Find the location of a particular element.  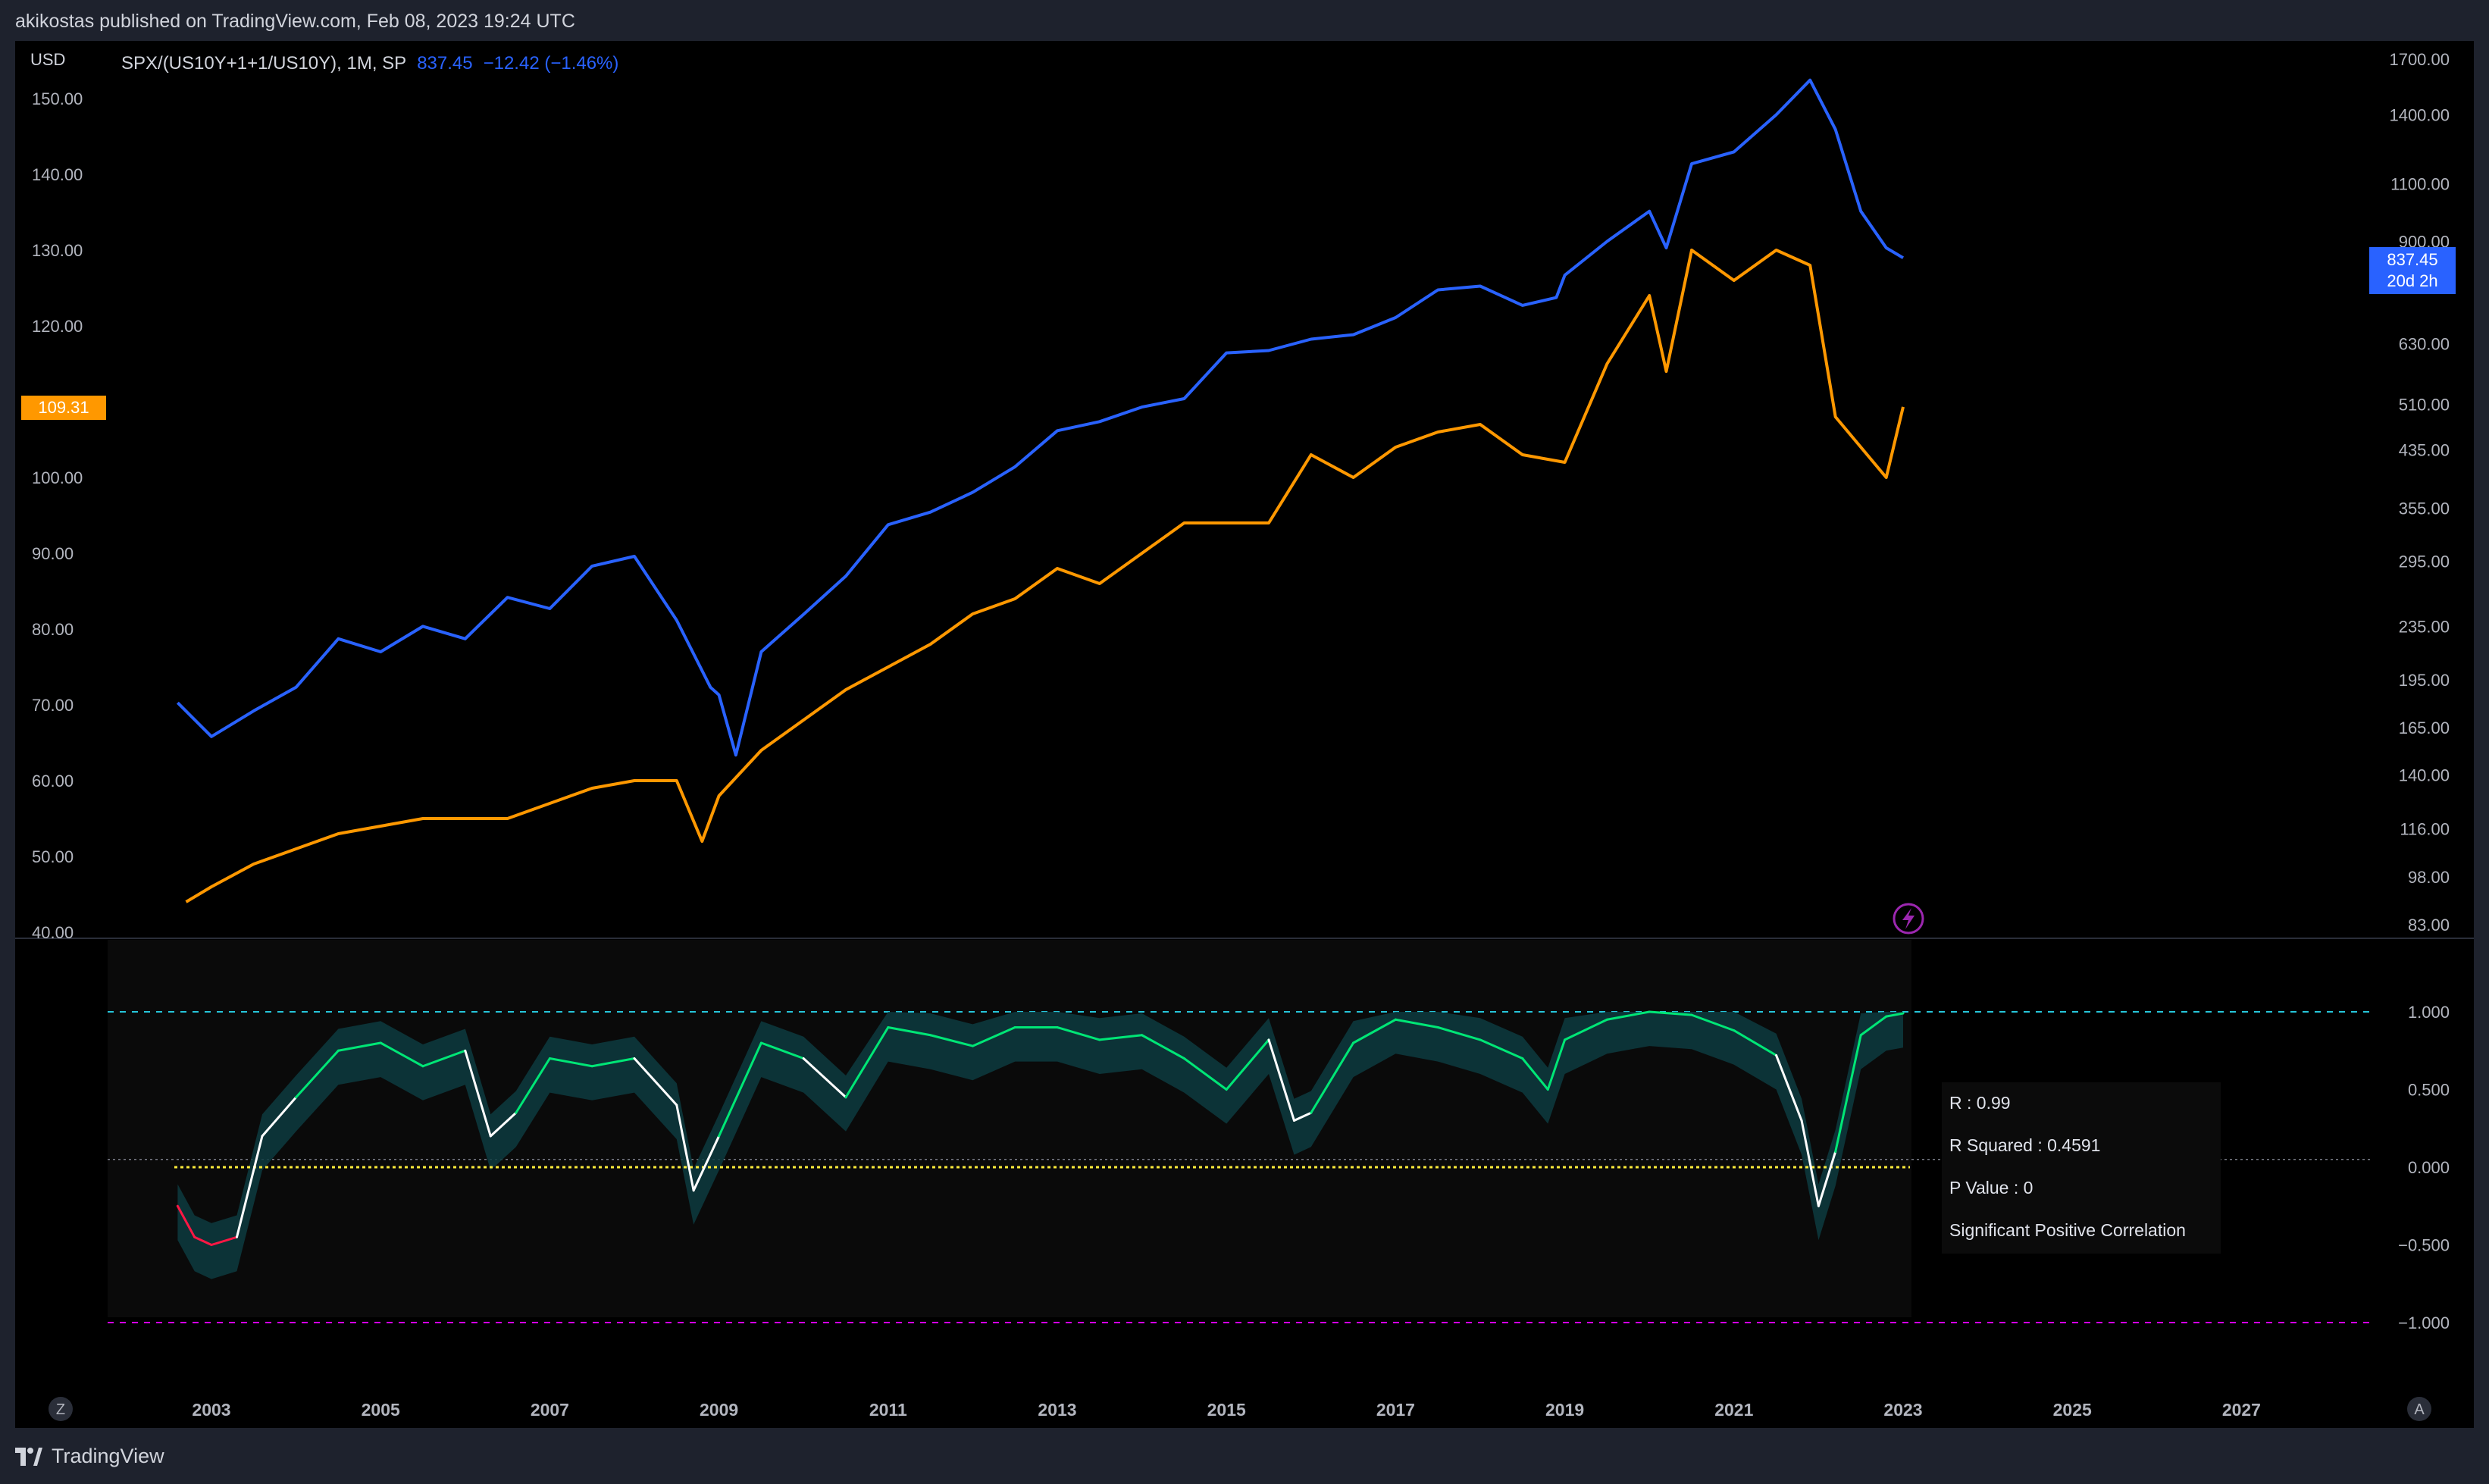

a-button: A is located at coordinates (2419, 1409).